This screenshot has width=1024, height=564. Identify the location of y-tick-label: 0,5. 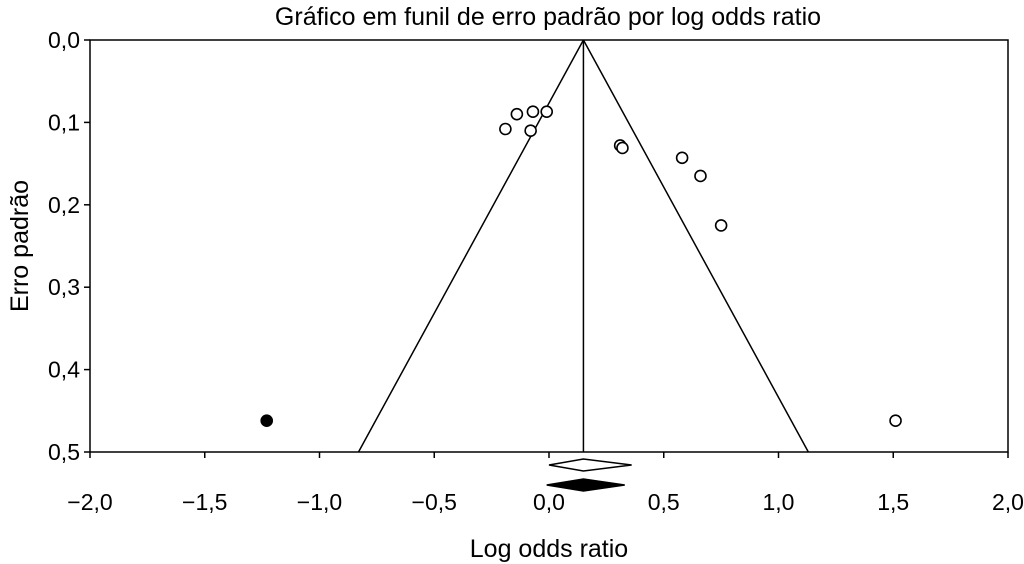
(64, 452).